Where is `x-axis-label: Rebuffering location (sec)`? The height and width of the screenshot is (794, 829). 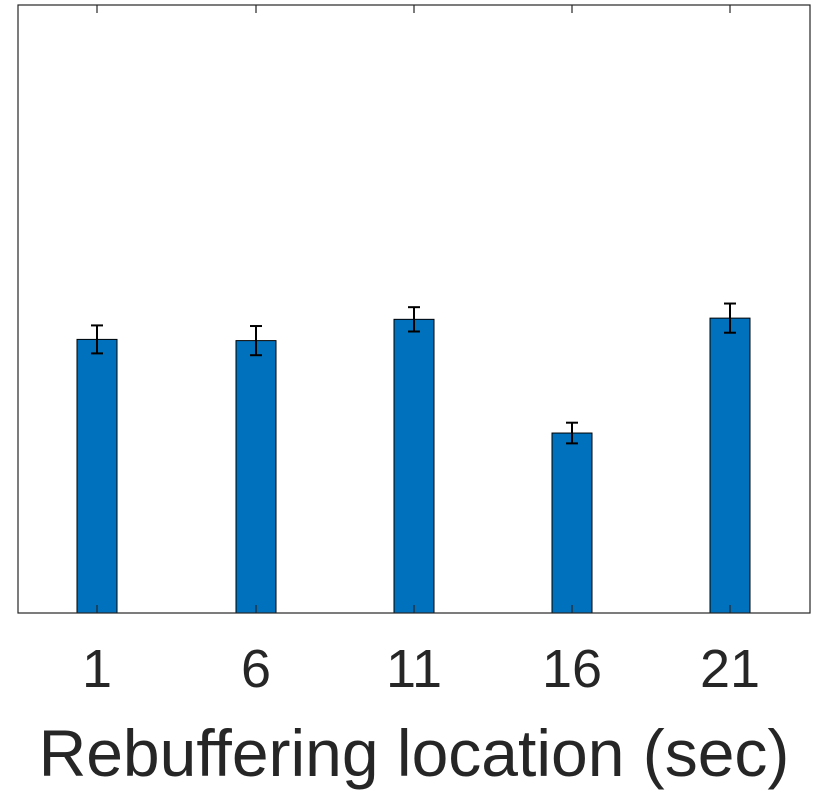
x-axis-label: Rebuffering location (sec) is located at coordinates (414, 753).